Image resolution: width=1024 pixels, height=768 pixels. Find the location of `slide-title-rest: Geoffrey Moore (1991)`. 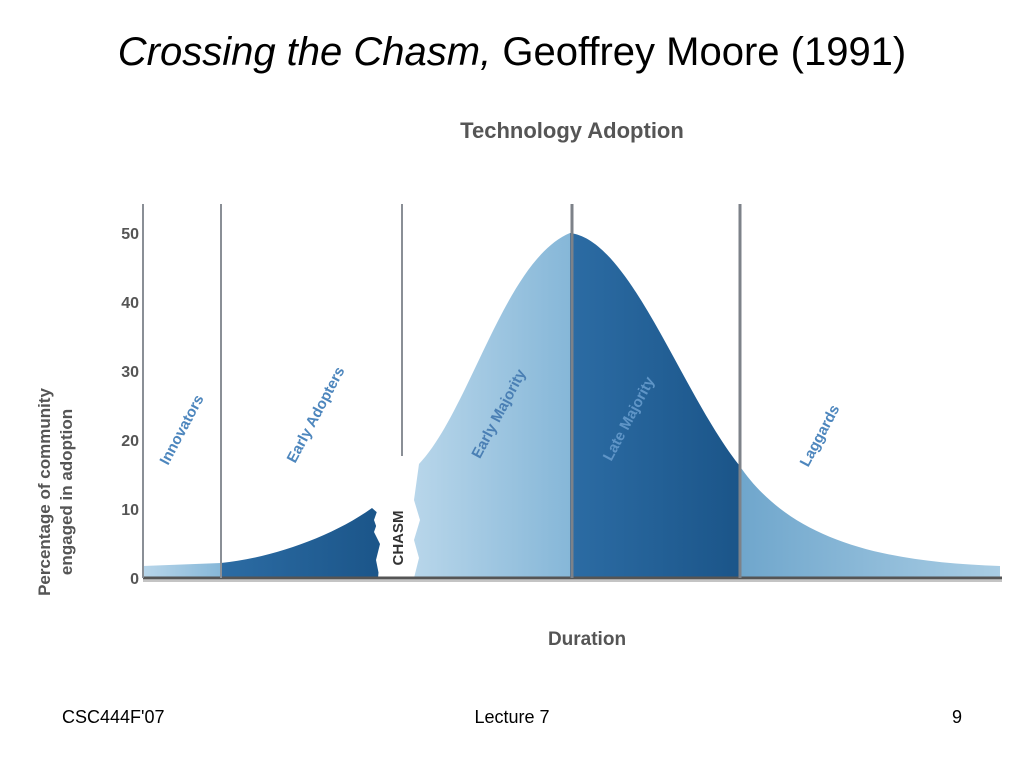

slide-title-rest: Geoffrey Moore (1991) is located at coordinates (704, 52).